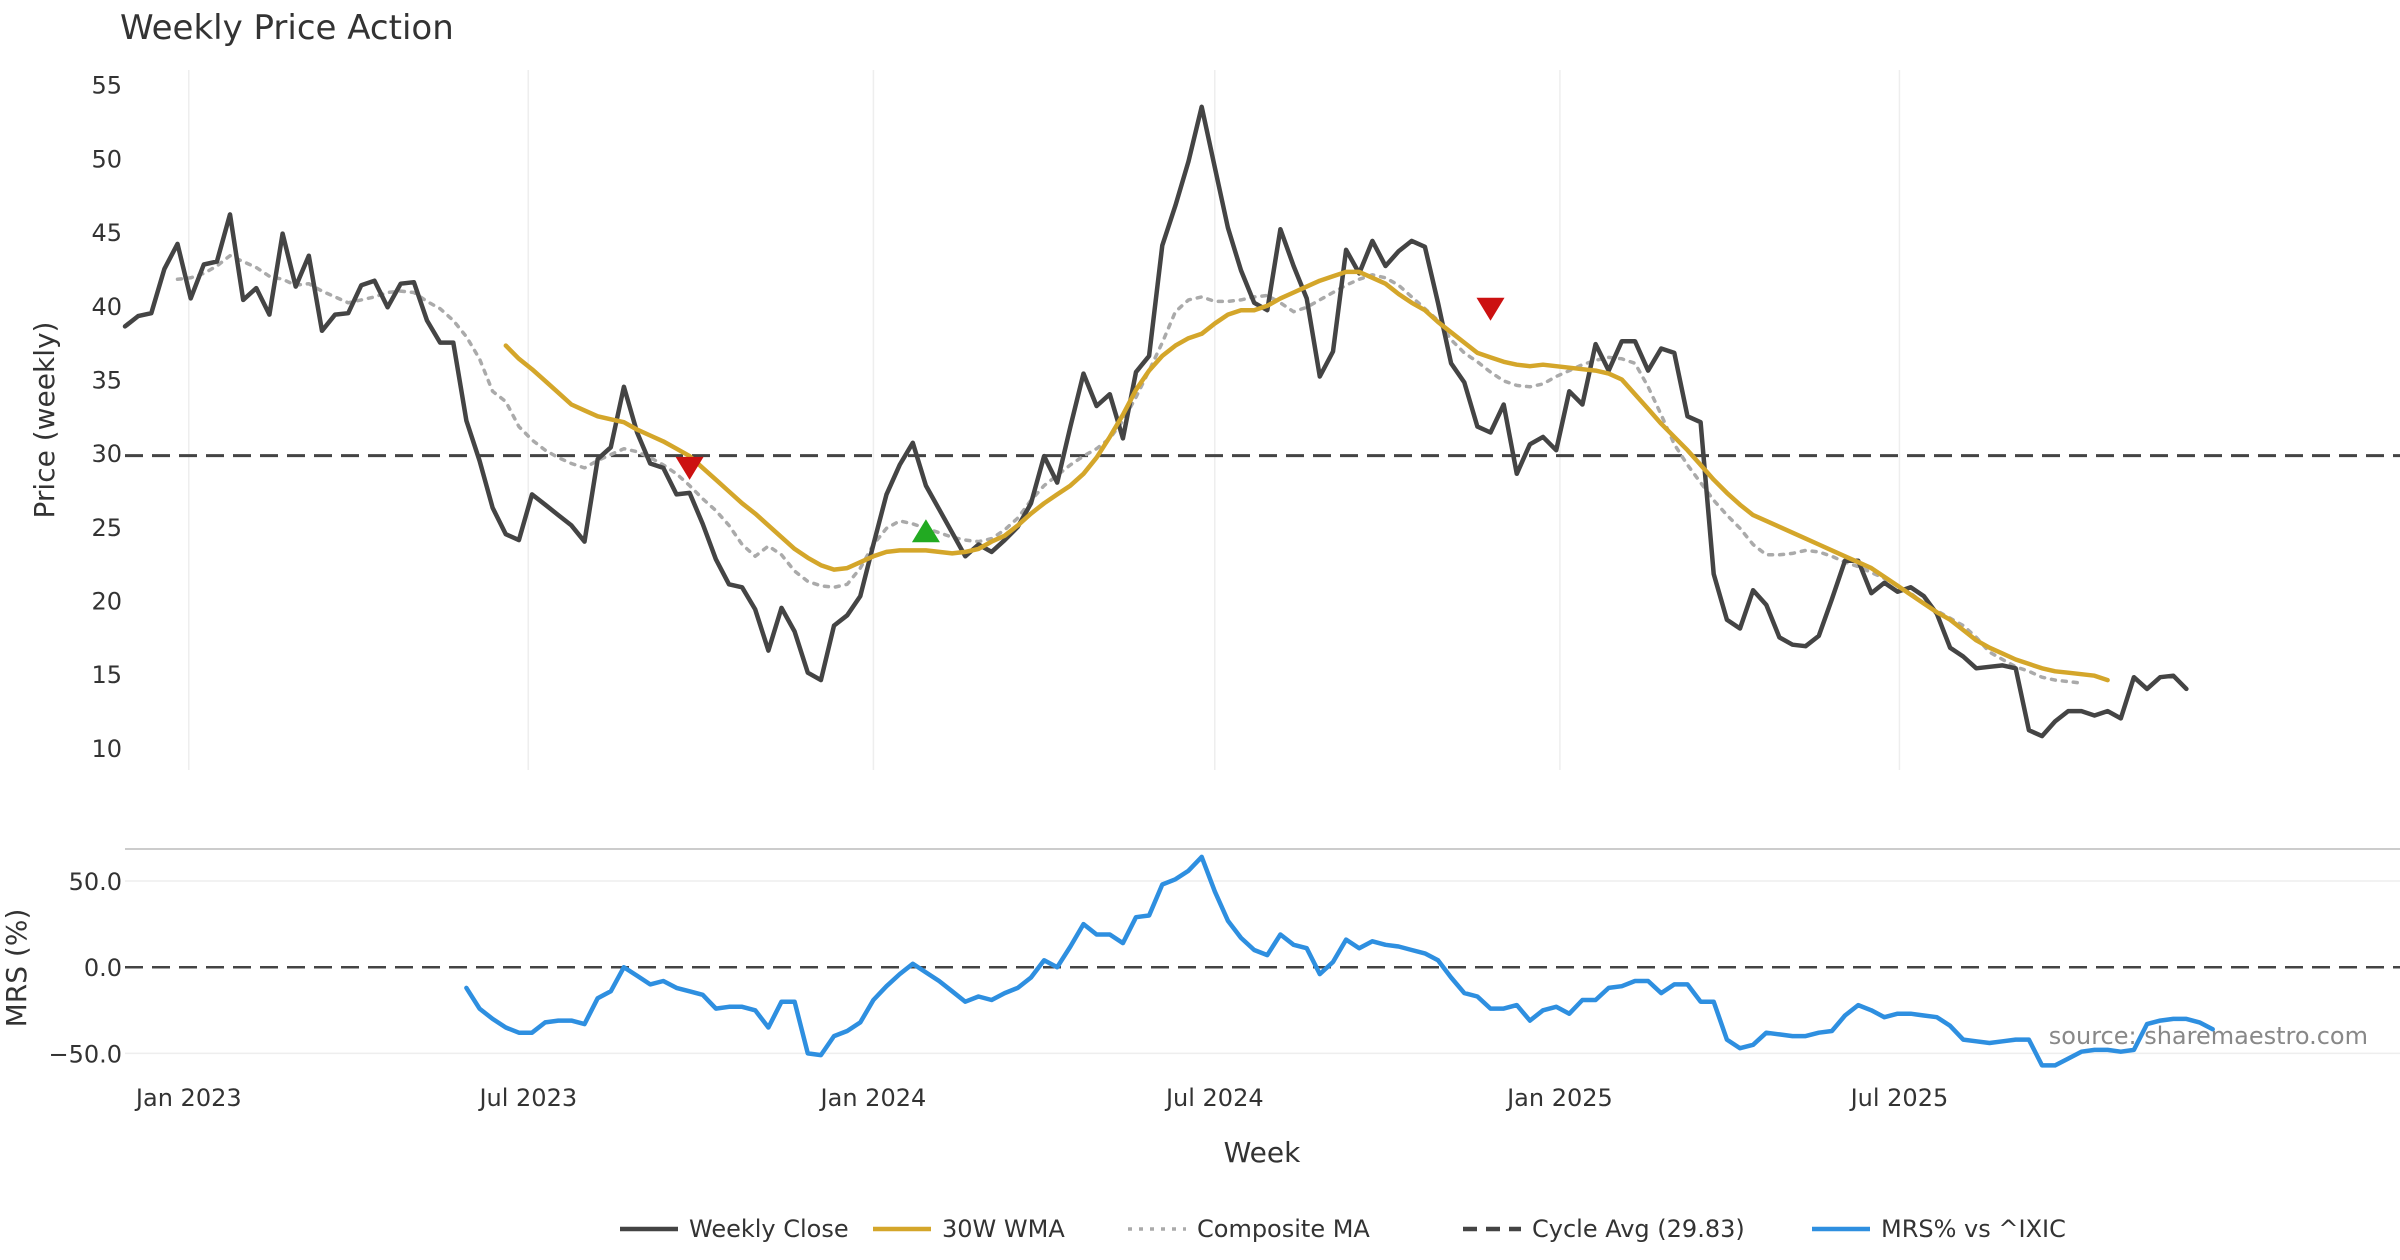 The height and width of the screenshot is (1260, 2400). Describe the element at coordinates (1899, 1098) in the screenshot. I see `x-tick-label: Jul 2025` at that location.